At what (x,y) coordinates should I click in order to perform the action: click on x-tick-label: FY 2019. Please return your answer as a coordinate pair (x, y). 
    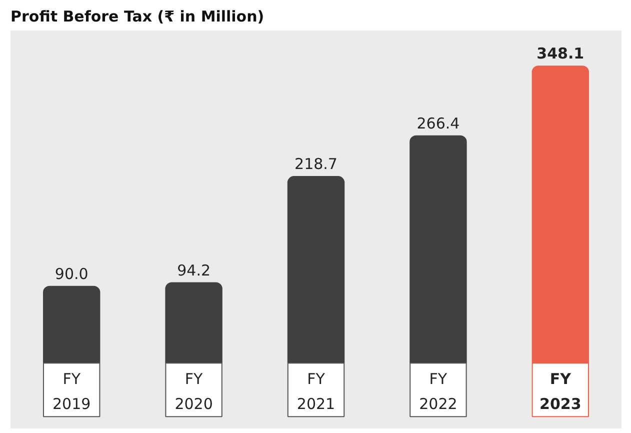
    Looking at the image, I should click on (71, 391).